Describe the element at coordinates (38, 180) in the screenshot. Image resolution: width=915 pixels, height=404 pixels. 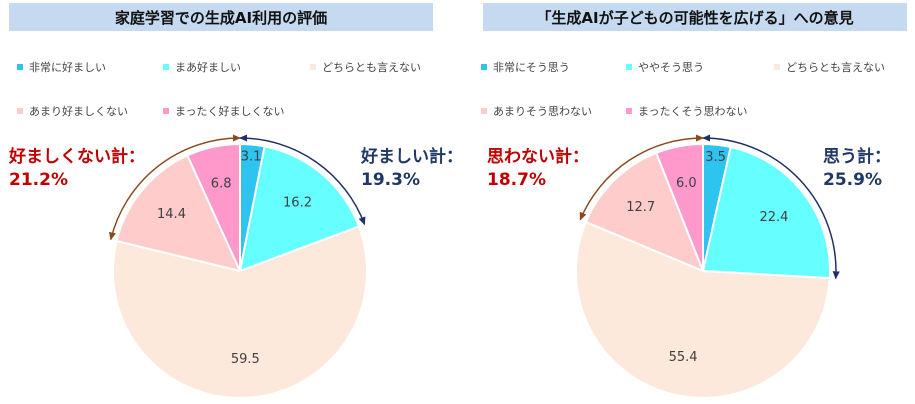
I see `negative-total-value: 21.2%` at that location.